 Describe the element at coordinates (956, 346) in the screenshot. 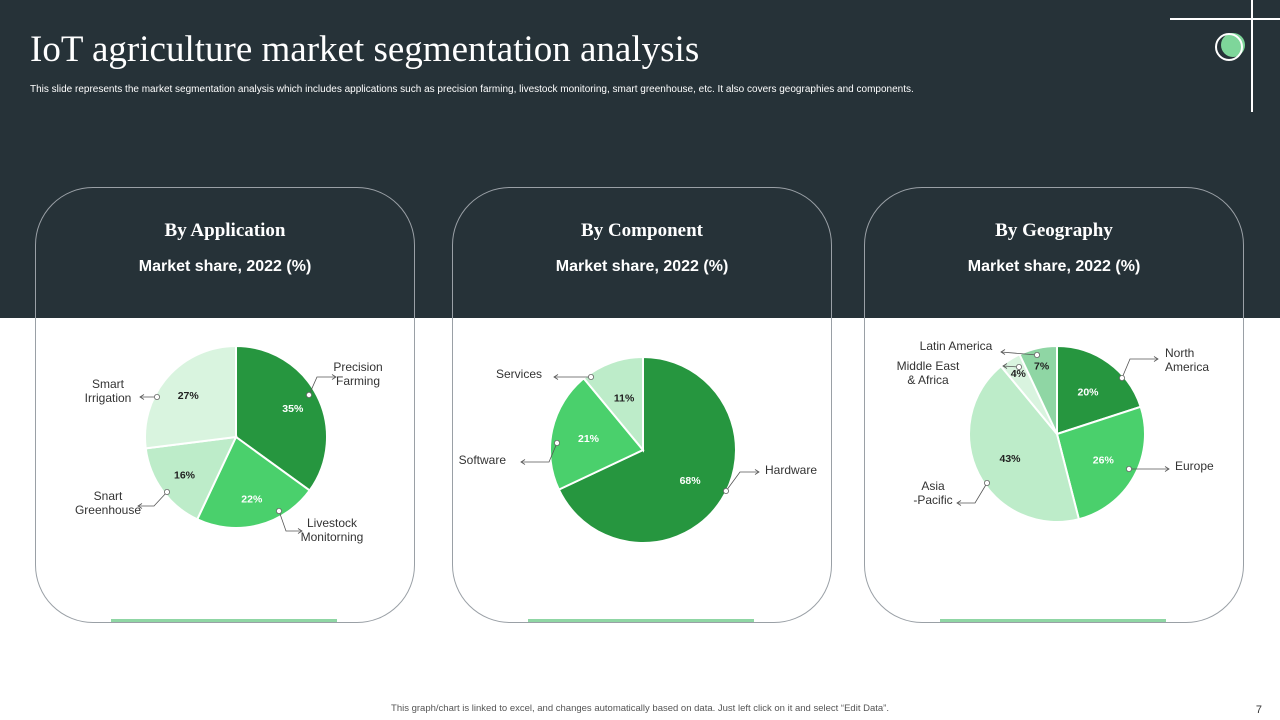

I see `category-label: Latin America` at that location.